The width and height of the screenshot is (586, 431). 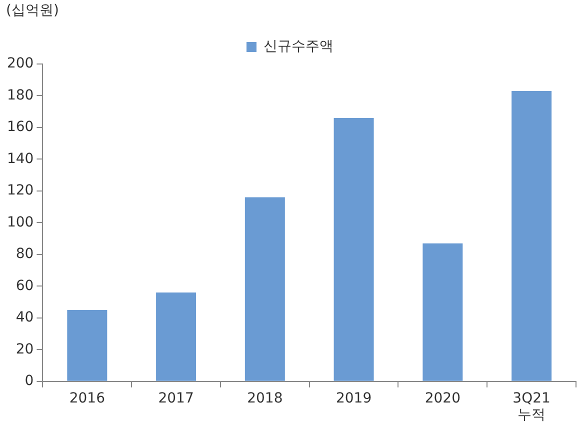 I want to click on y-axis-title: (십억원), so click(x=32, y=10).